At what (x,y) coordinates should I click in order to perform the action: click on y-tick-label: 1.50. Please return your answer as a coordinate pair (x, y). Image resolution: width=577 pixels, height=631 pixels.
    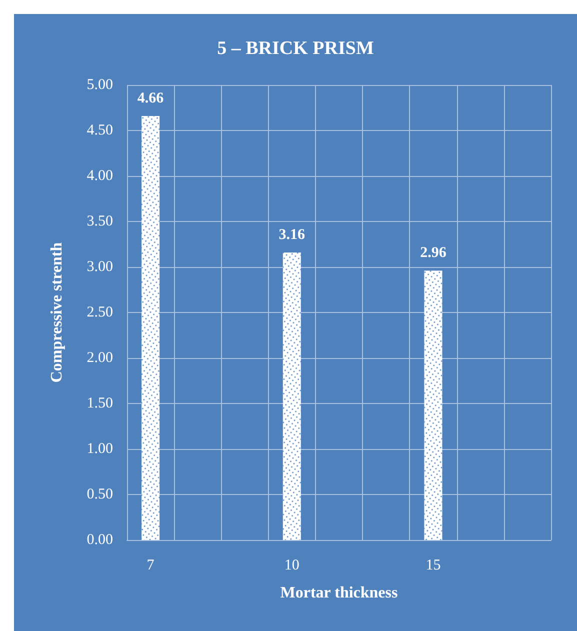
    Looking at the image, I should click on (99, 404).